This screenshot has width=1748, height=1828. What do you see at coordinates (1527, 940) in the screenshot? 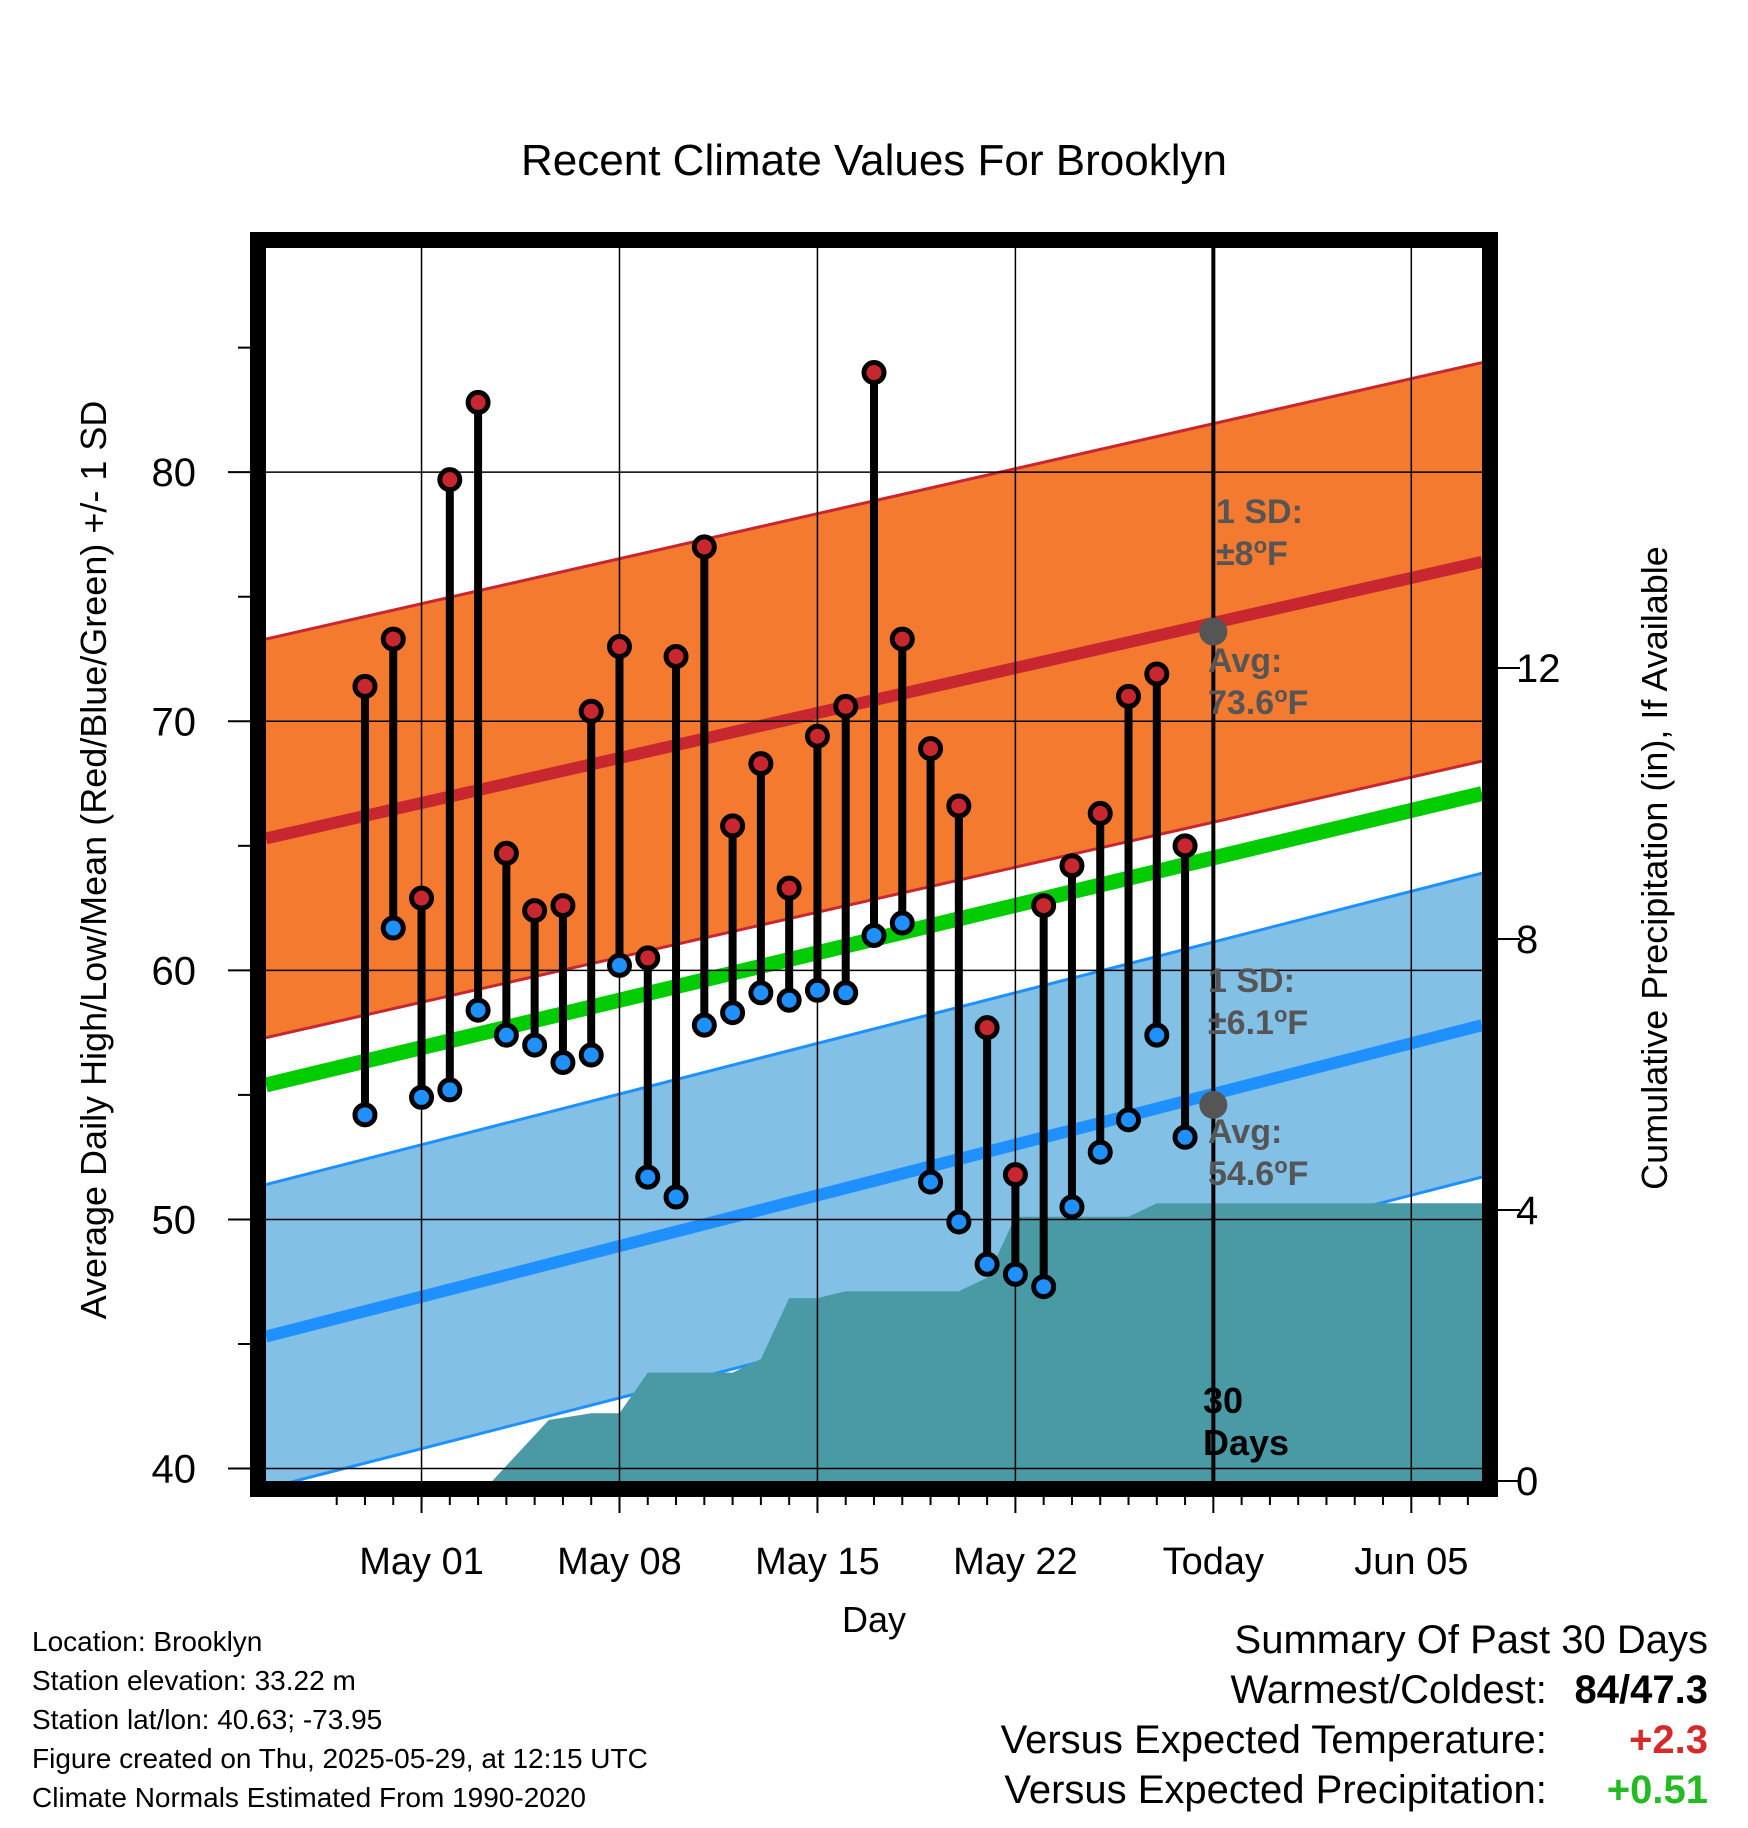
I see `y2-tick-label: 8` at bounding box center [1527, 940].